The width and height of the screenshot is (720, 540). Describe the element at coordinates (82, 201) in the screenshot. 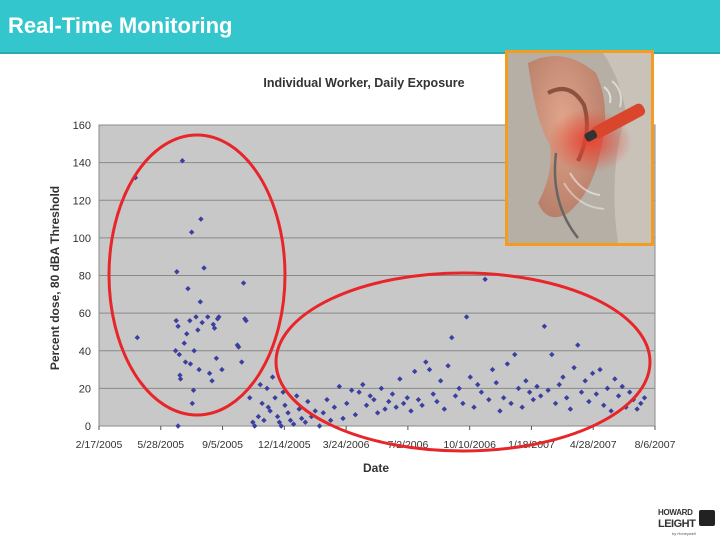

I see `y-tick-label: 120` at that location.